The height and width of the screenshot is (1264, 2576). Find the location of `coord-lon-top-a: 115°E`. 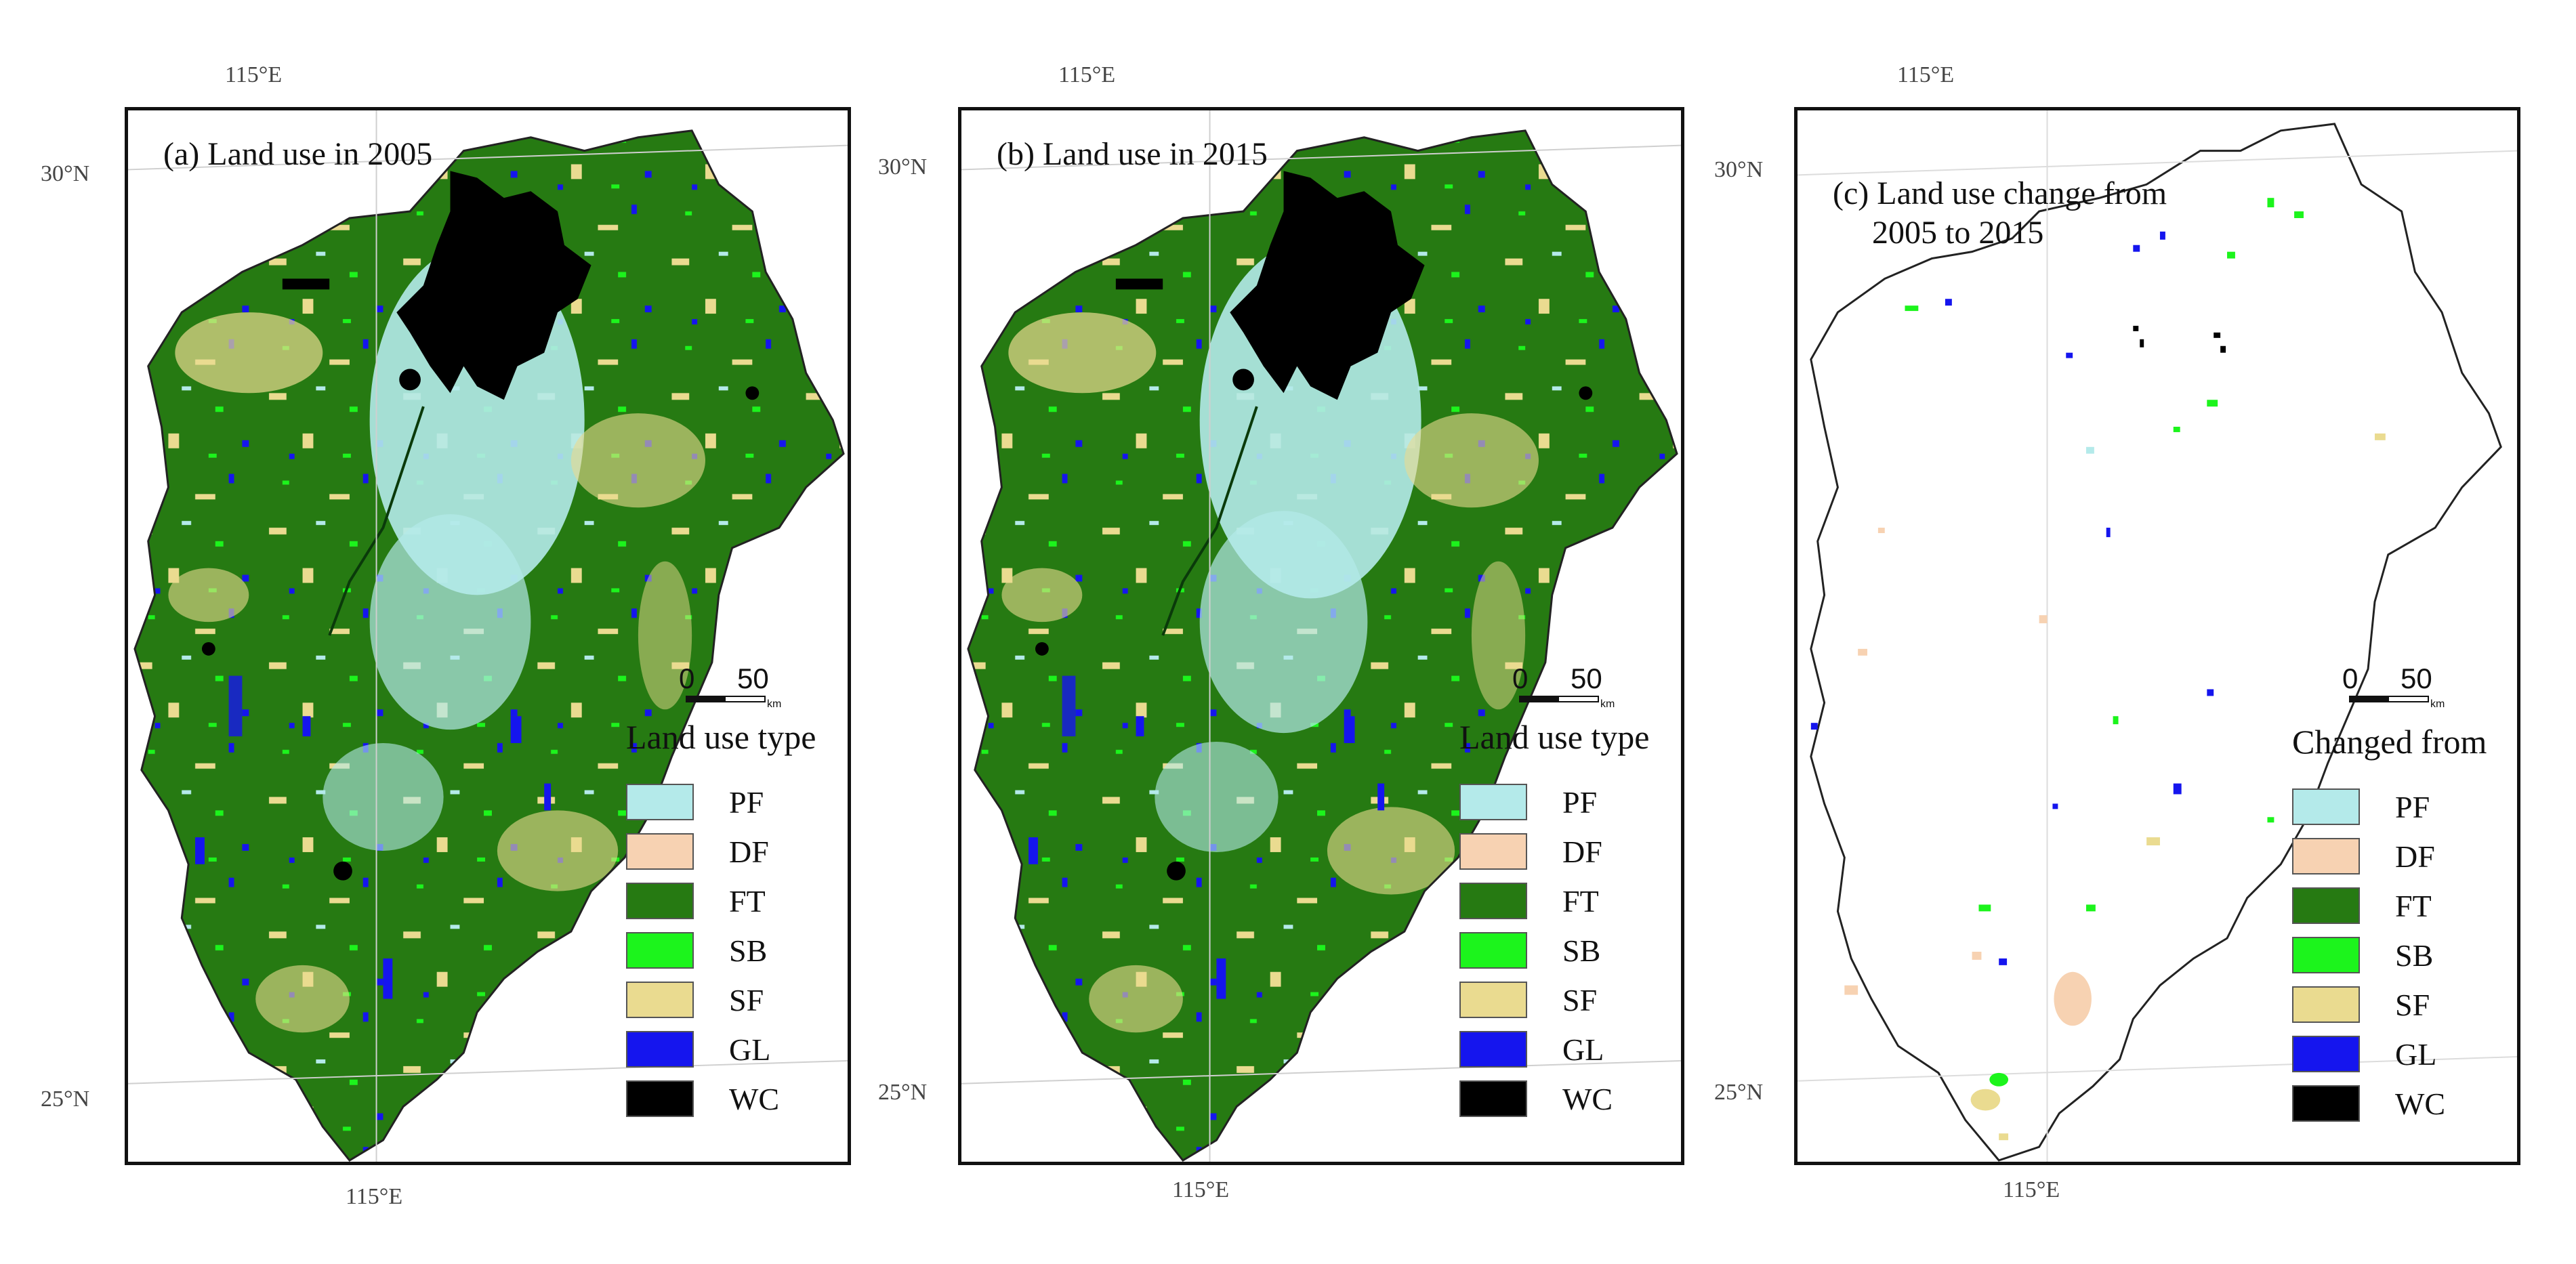

coord-lon-top-a: 115°E is located at coordinates (254, 75).